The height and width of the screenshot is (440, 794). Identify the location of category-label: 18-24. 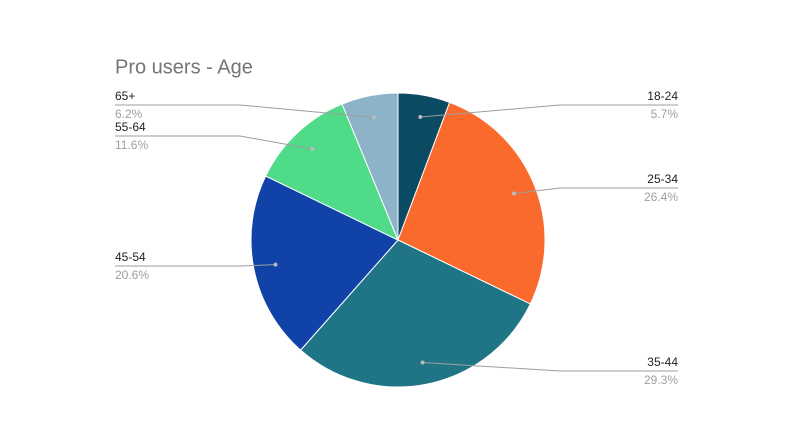
(662, 96).